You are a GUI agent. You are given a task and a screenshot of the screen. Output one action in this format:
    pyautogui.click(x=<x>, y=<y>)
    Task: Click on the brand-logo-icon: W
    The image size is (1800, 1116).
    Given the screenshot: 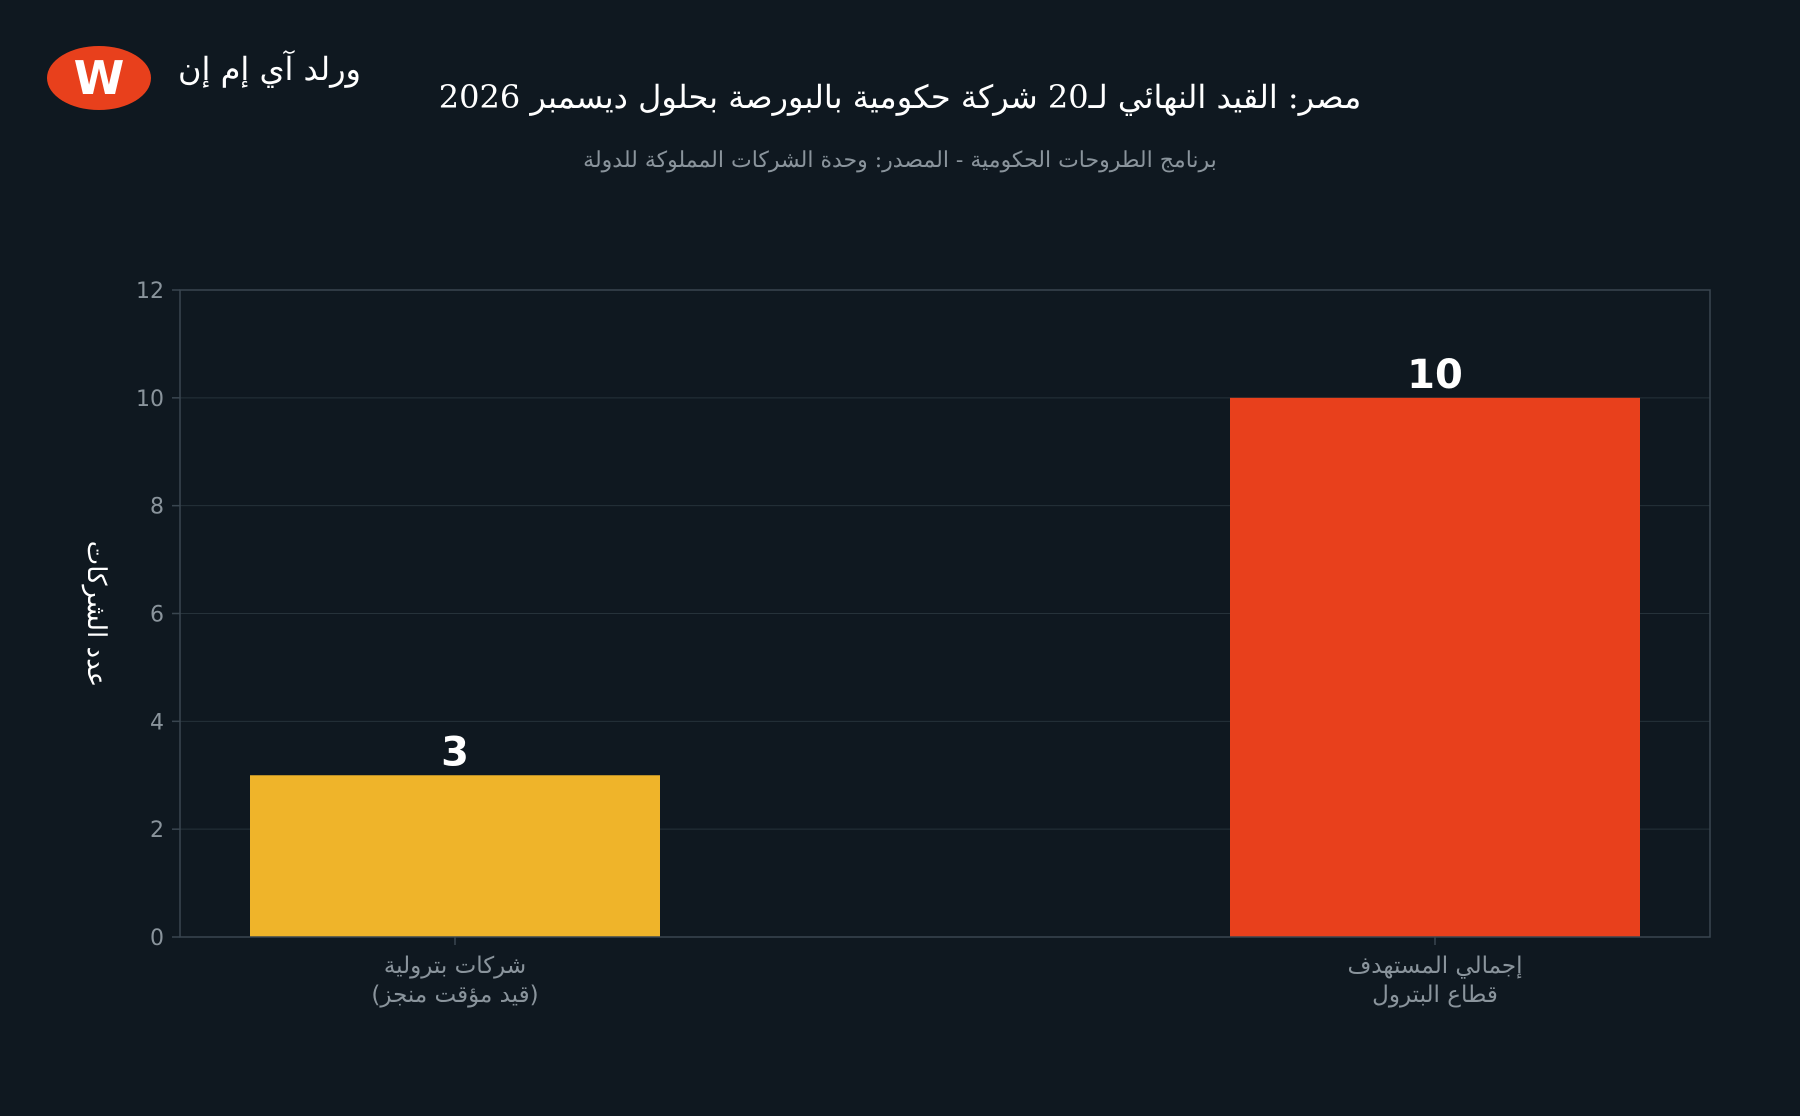 What is the action you would take?
    pyautogui.click(x=99, y=78)
    